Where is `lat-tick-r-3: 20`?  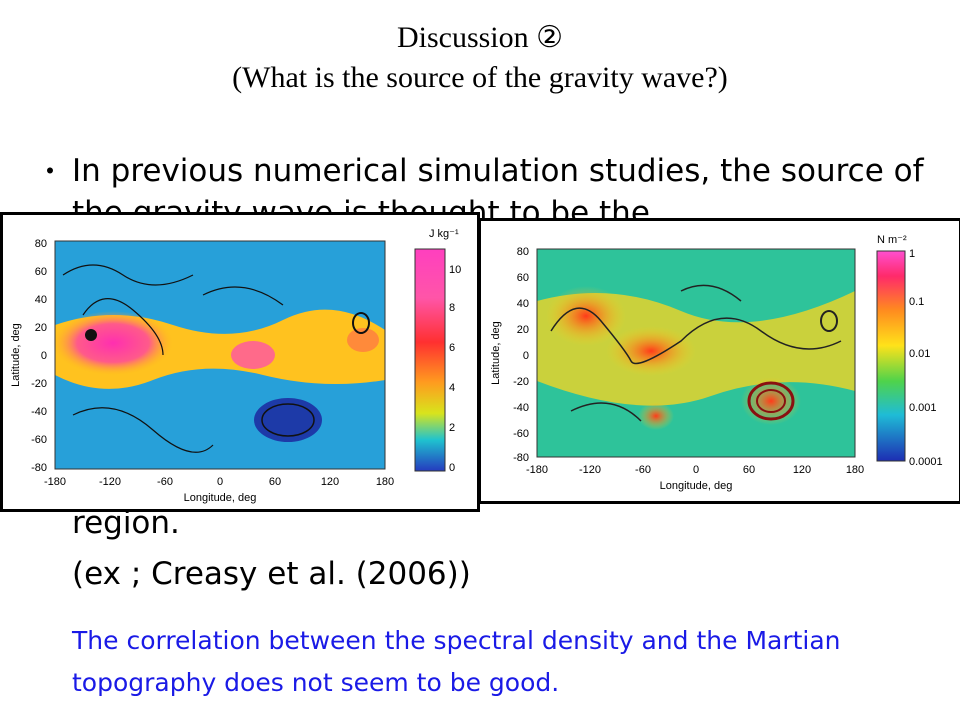 lat-tick-r-3: 20 is located at coordinates (523, 330).